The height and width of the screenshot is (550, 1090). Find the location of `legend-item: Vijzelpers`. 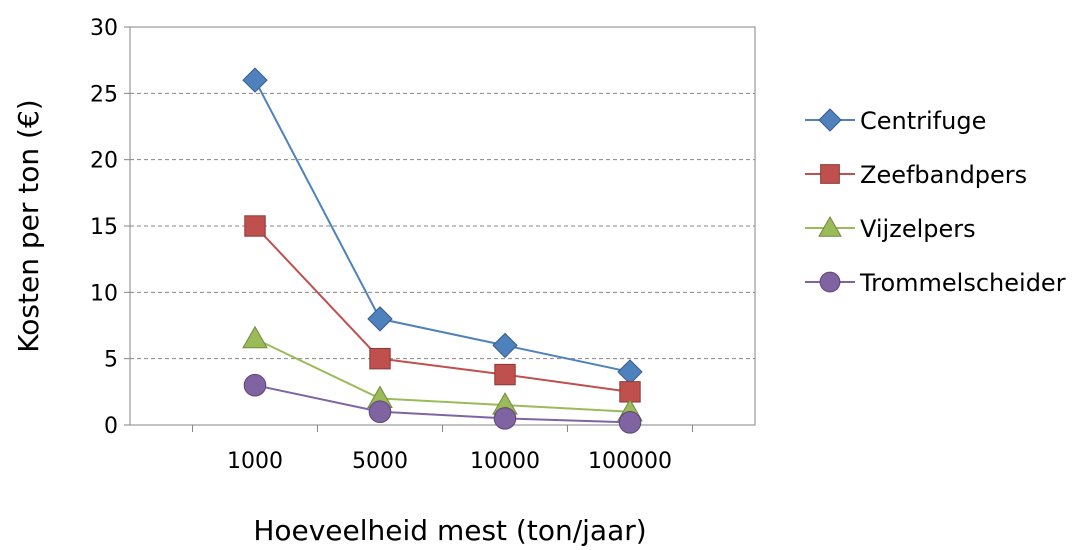

legend-item: Vijzelpers is located at coordinates (890, 229).